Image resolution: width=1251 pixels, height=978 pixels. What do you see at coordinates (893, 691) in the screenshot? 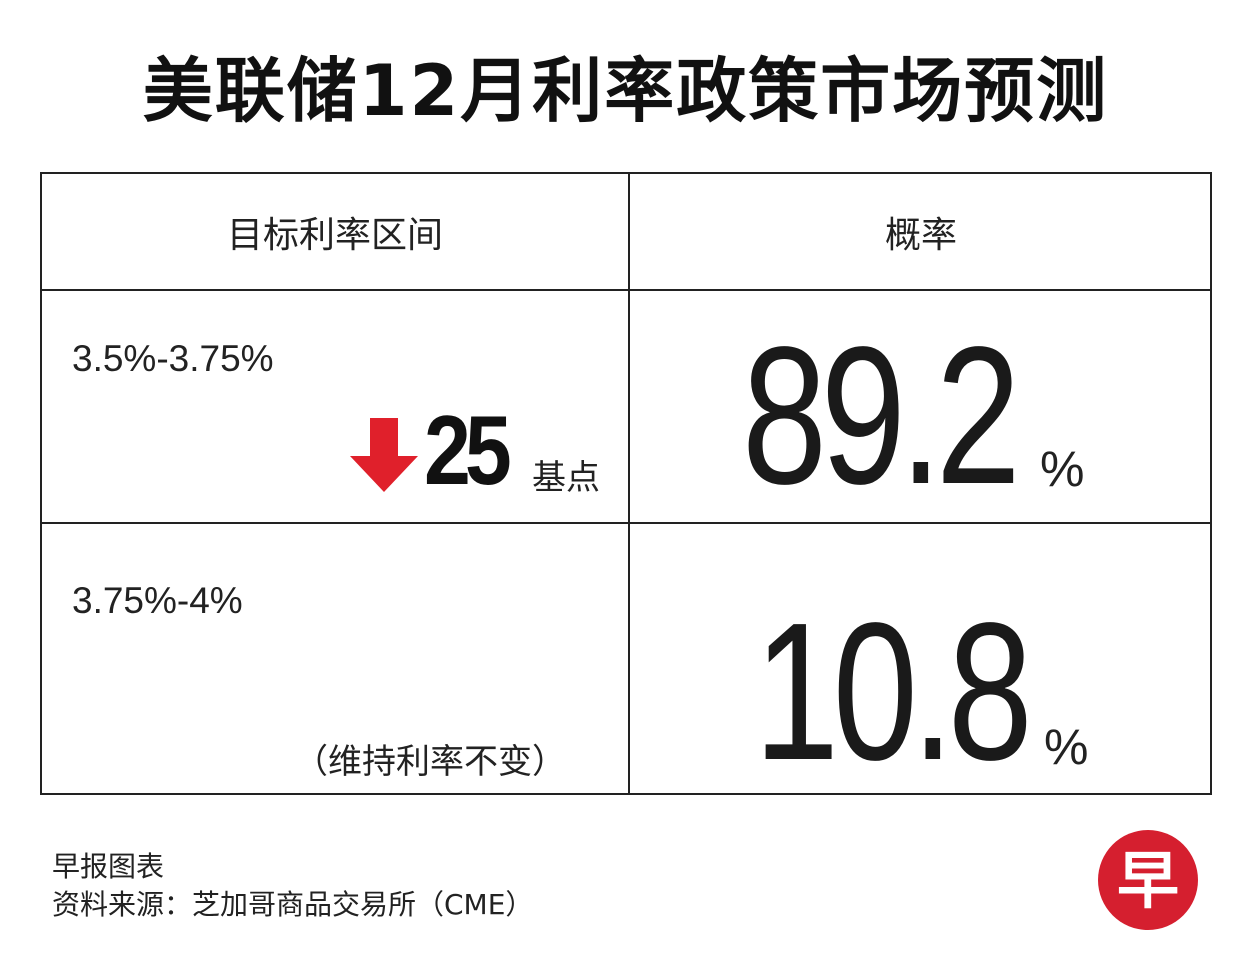
I see `row-2-probability: 10.8` at bounding box center [893, 691].